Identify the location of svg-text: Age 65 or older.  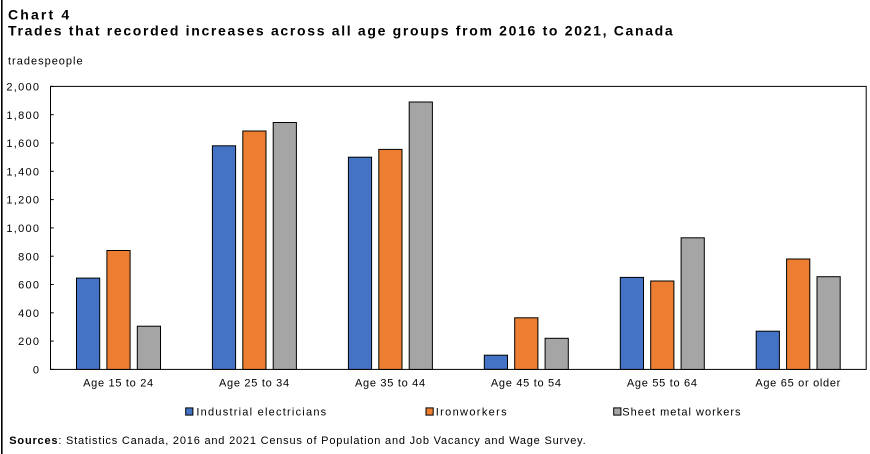
(798, 384).